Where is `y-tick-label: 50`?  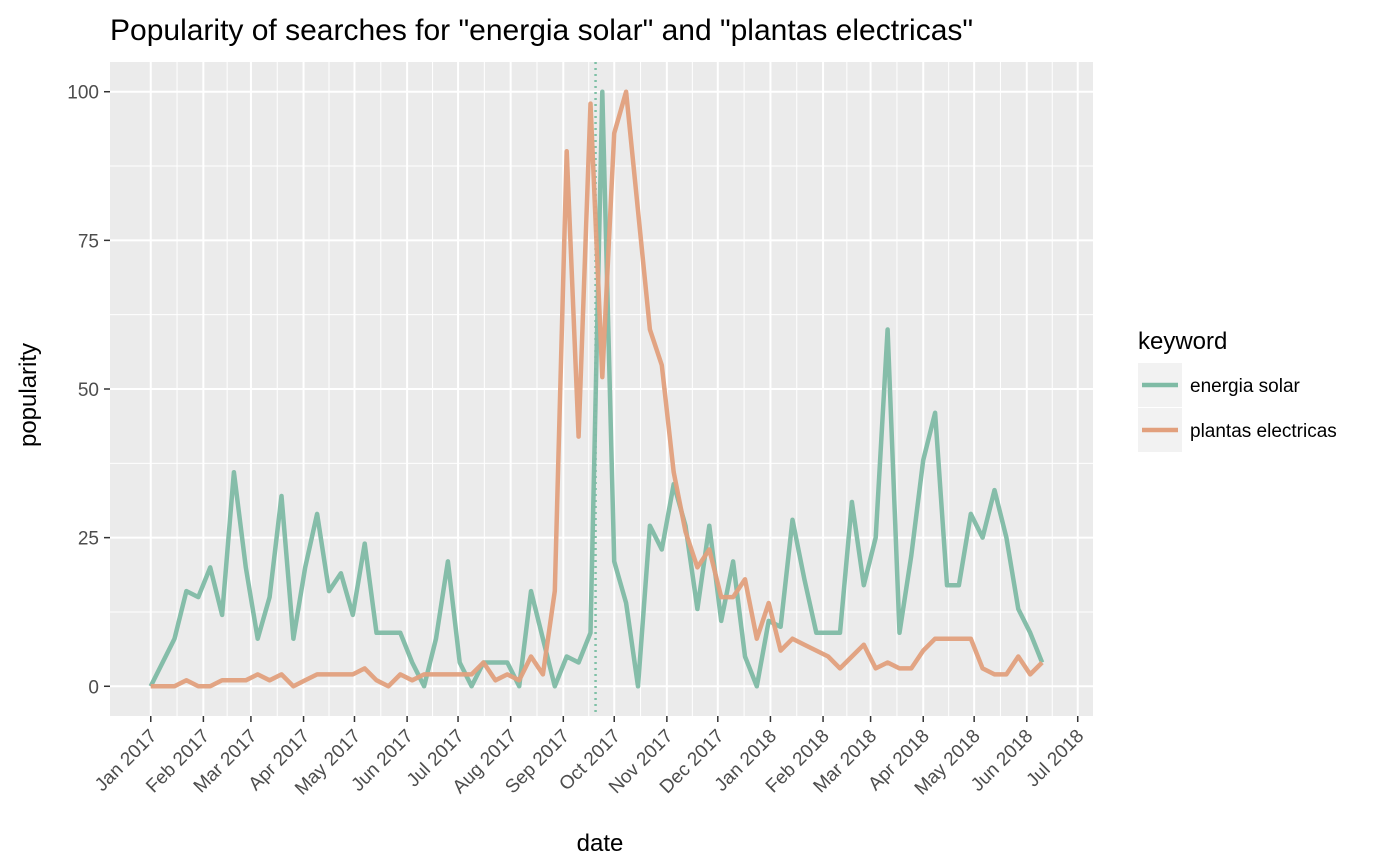 y-tick-label: 50 is located at coordinates (88, 390).